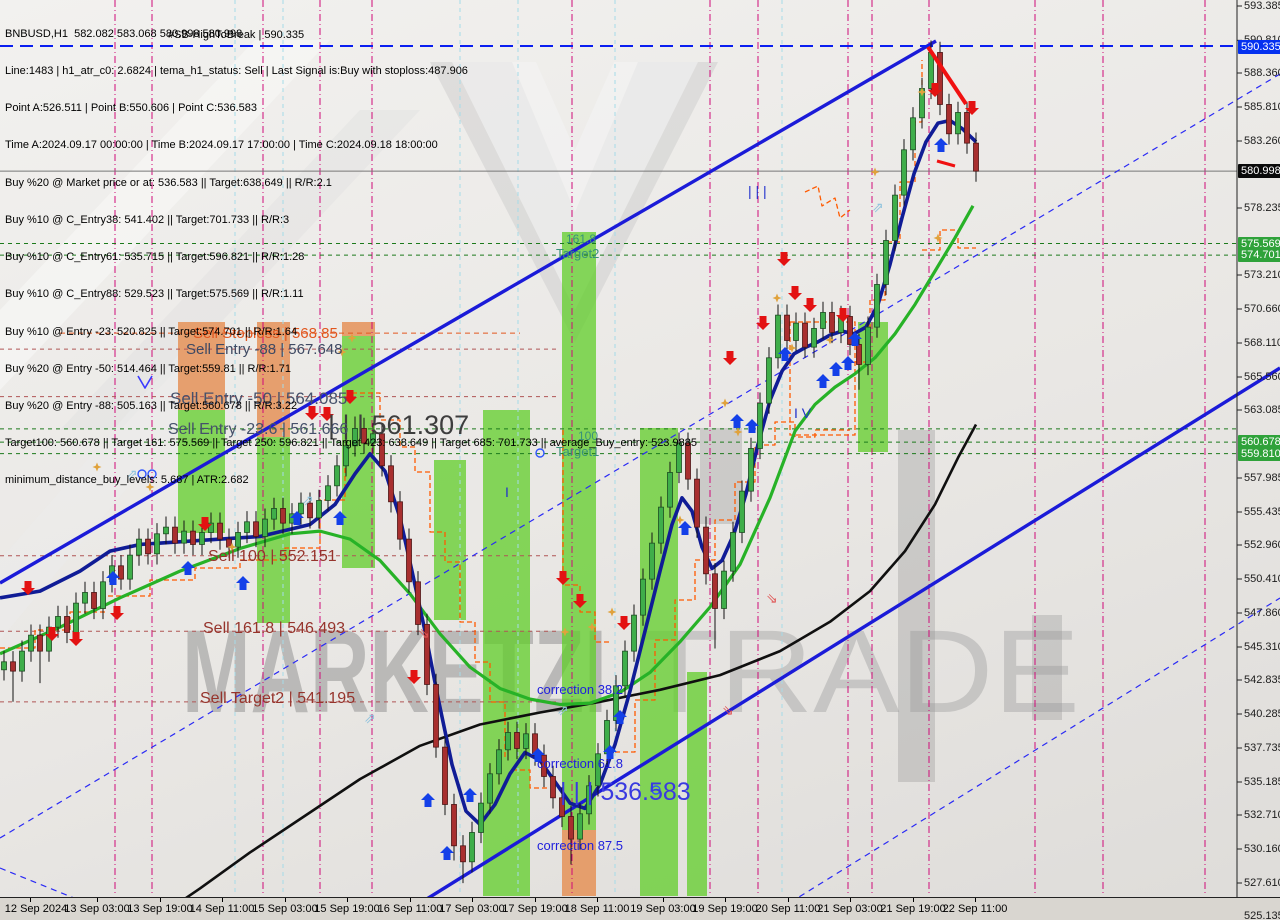 The image size is (1280, 920). I want to click on arrow-up-right-icon: ⇗, so click(563, 710).